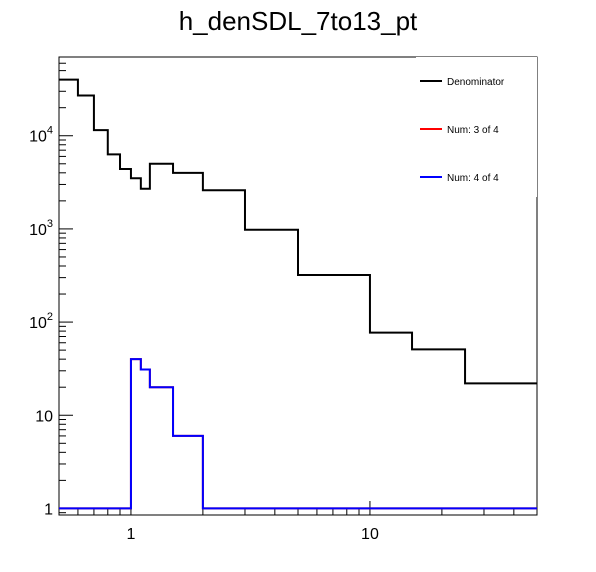 The height and width of the screenshot is (572, 596). I want to click on y-tick-label-exponent: 2, so click(50, 317).